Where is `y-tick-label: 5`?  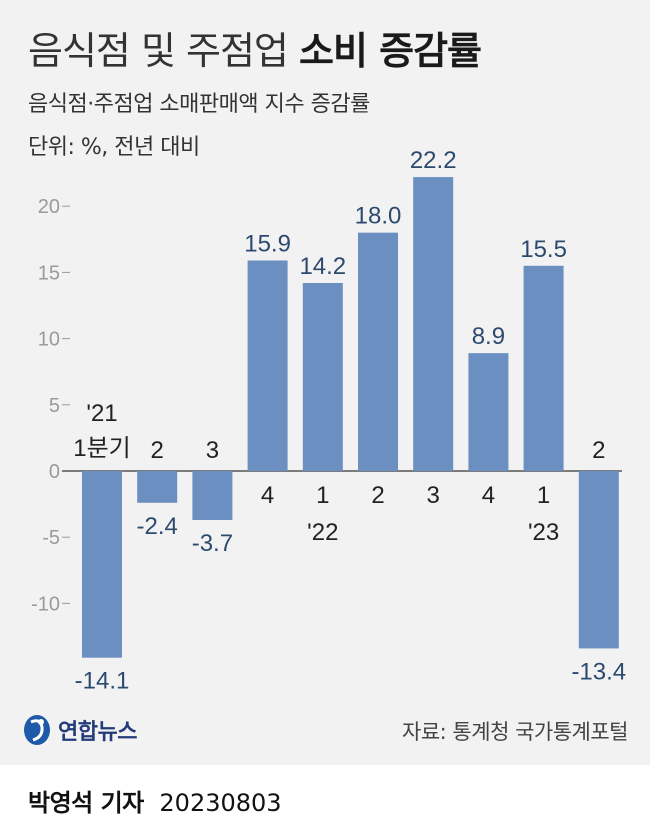
y-tick-label: 5 is located at coordinates (54, 406).